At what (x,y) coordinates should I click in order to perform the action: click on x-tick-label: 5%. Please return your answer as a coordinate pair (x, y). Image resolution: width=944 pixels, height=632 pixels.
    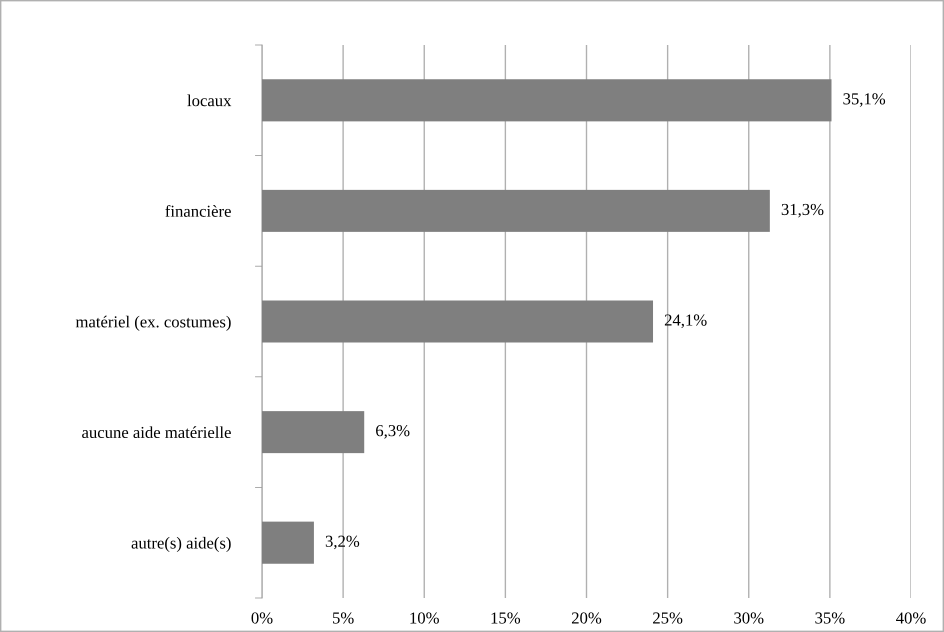
    Looking at the image, I should click on (343, 618).